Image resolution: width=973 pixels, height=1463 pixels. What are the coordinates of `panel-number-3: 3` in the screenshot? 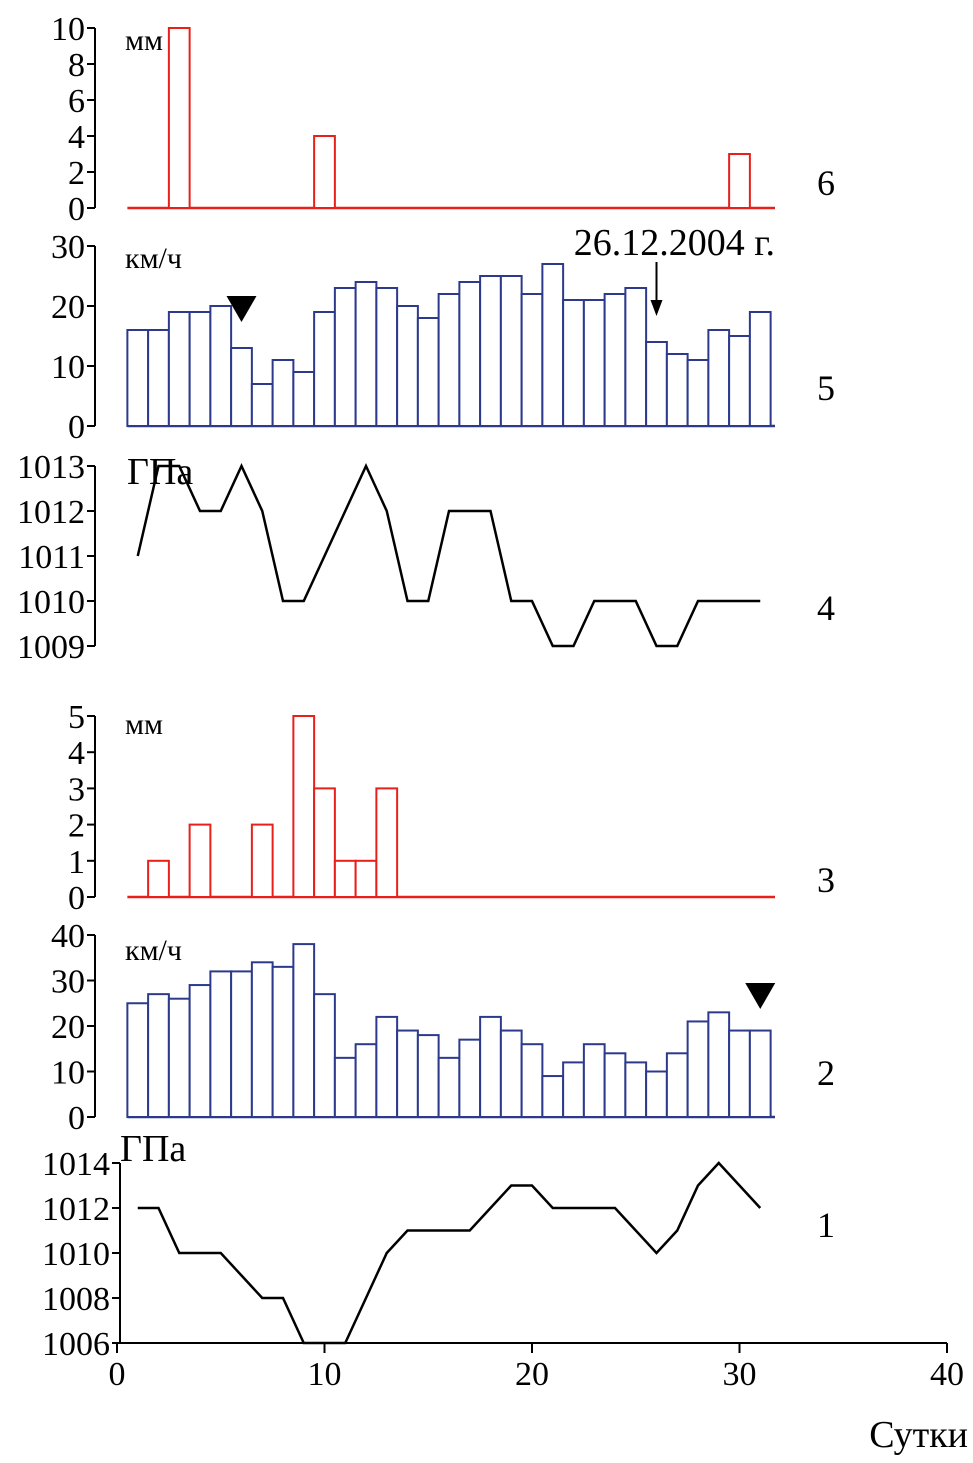 It's located at (826, 880).